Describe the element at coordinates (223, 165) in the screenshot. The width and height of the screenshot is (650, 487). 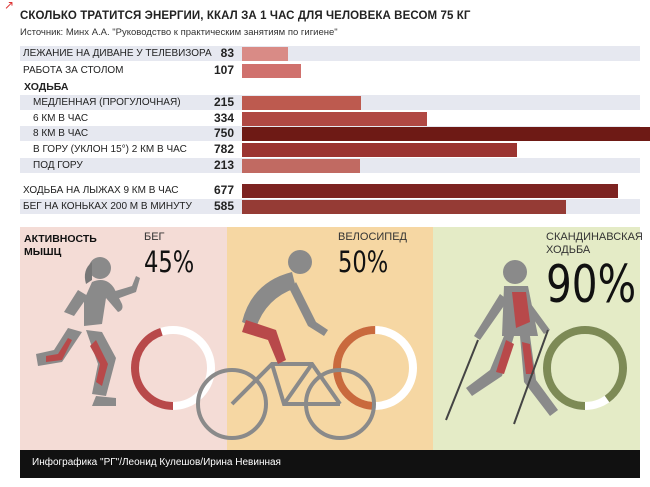
I see `bar-value-label: 213` at that location.